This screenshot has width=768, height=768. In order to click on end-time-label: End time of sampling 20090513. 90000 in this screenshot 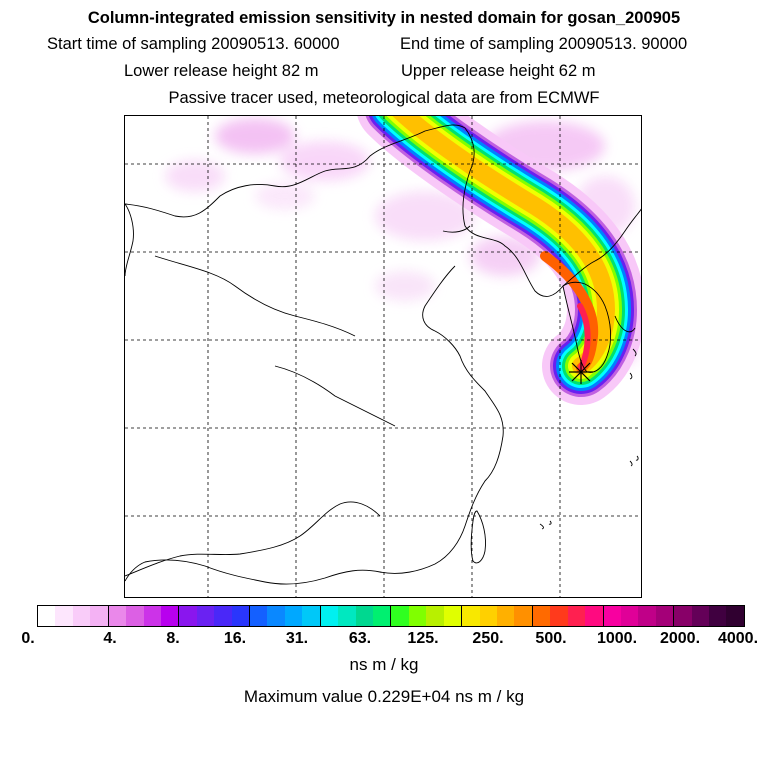, I will do `click(544, 44)`.